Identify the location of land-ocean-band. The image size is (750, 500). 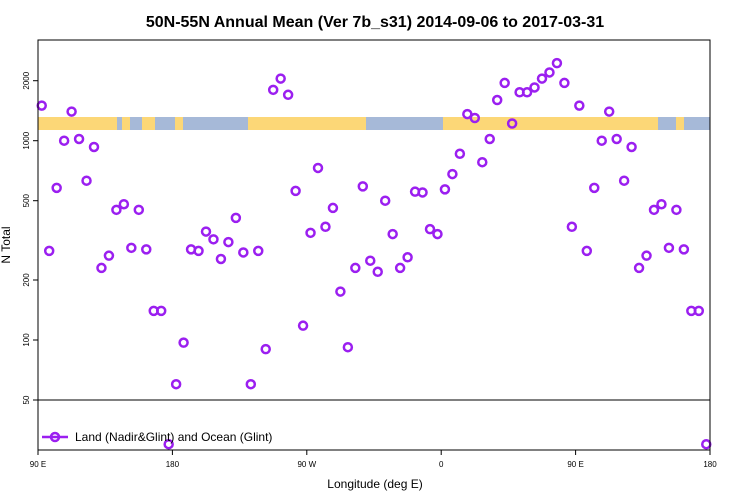
(374, 123).